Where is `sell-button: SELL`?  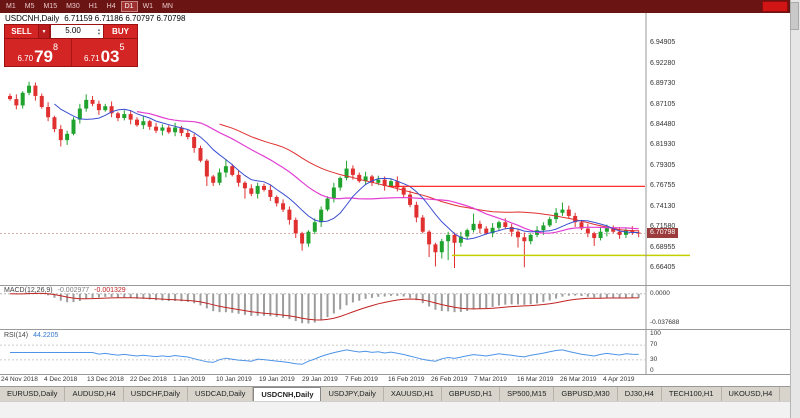 sell-button: SELL is located at coordinates (21, 31).